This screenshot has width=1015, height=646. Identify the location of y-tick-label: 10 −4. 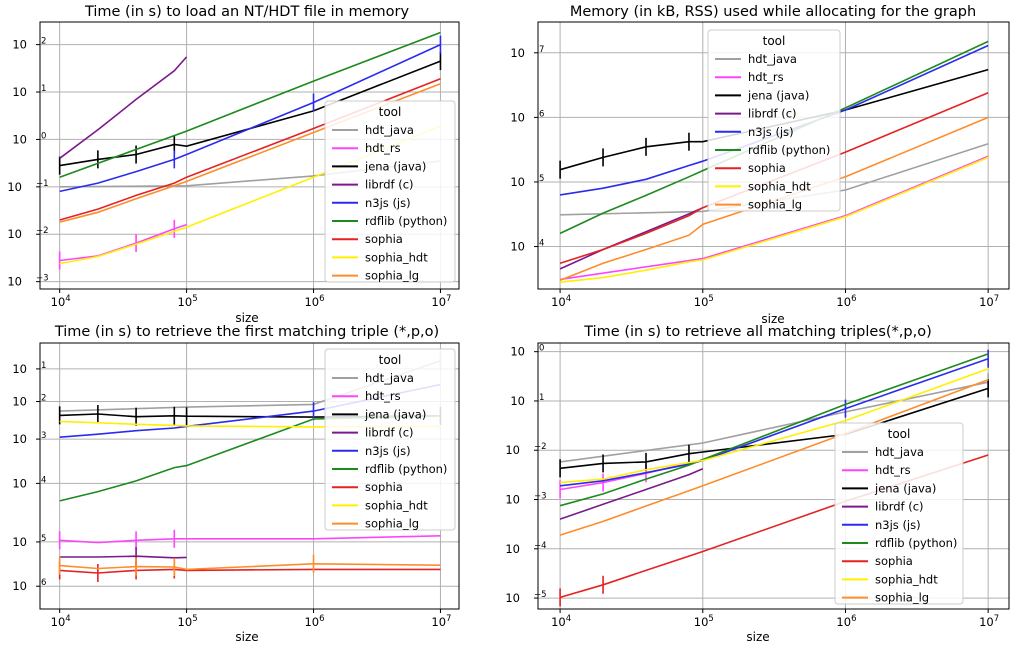
(525, 548).